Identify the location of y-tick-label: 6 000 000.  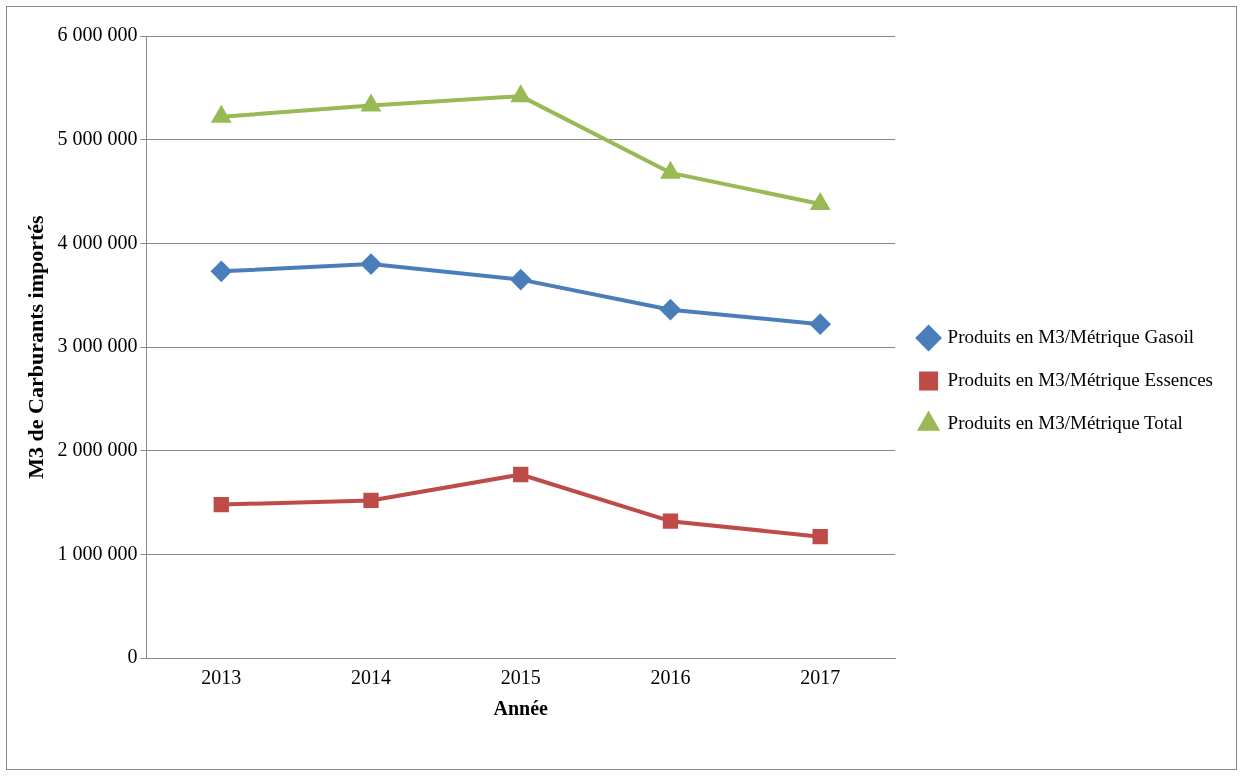
(97, 34).